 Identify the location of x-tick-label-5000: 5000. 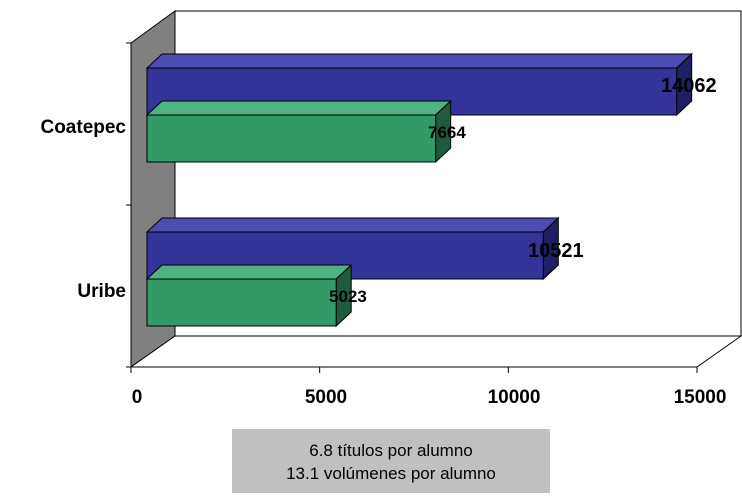
(326, 397).